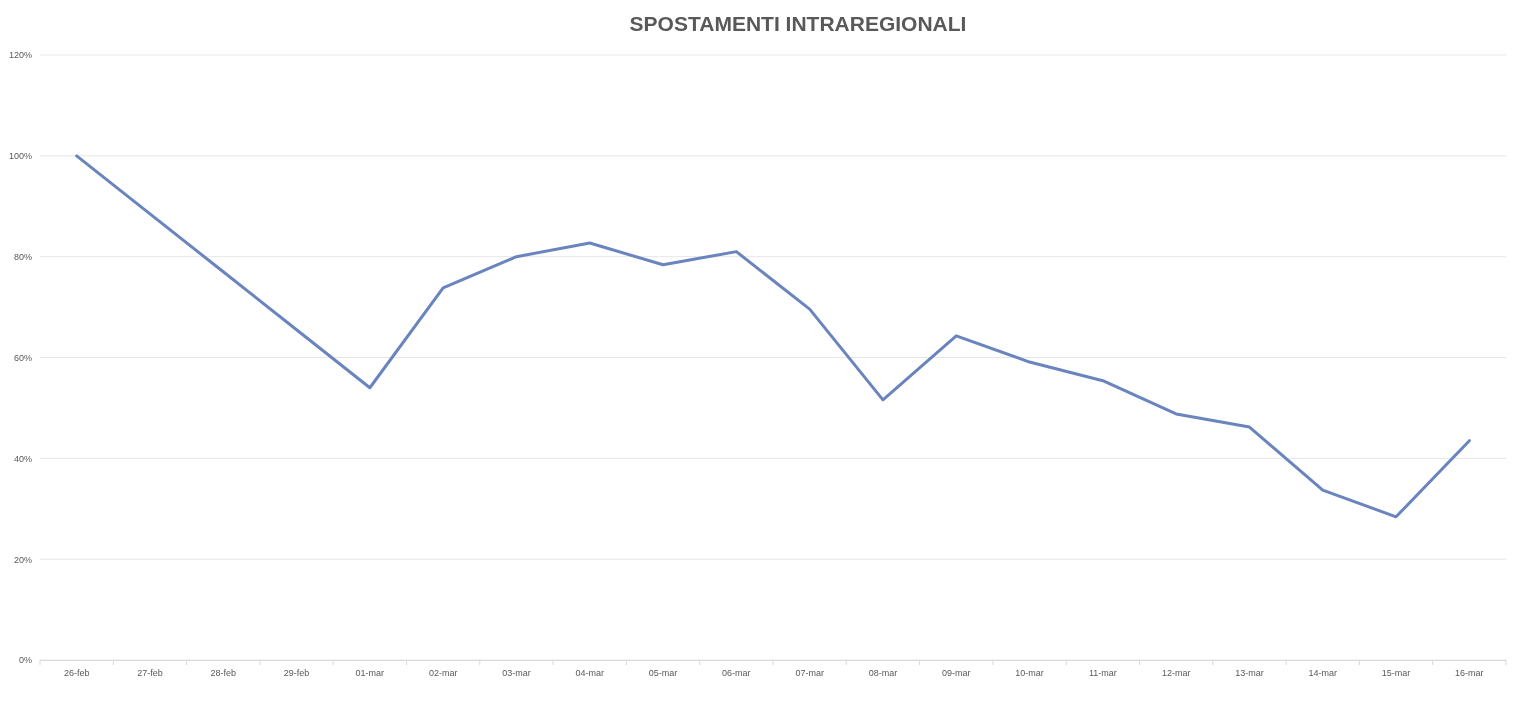 This screenshot has width=1536, height=709. Describe the element at coordinates (1469, 673) in the screenshot. I see `x-tick-label: 16-mar` at that location.